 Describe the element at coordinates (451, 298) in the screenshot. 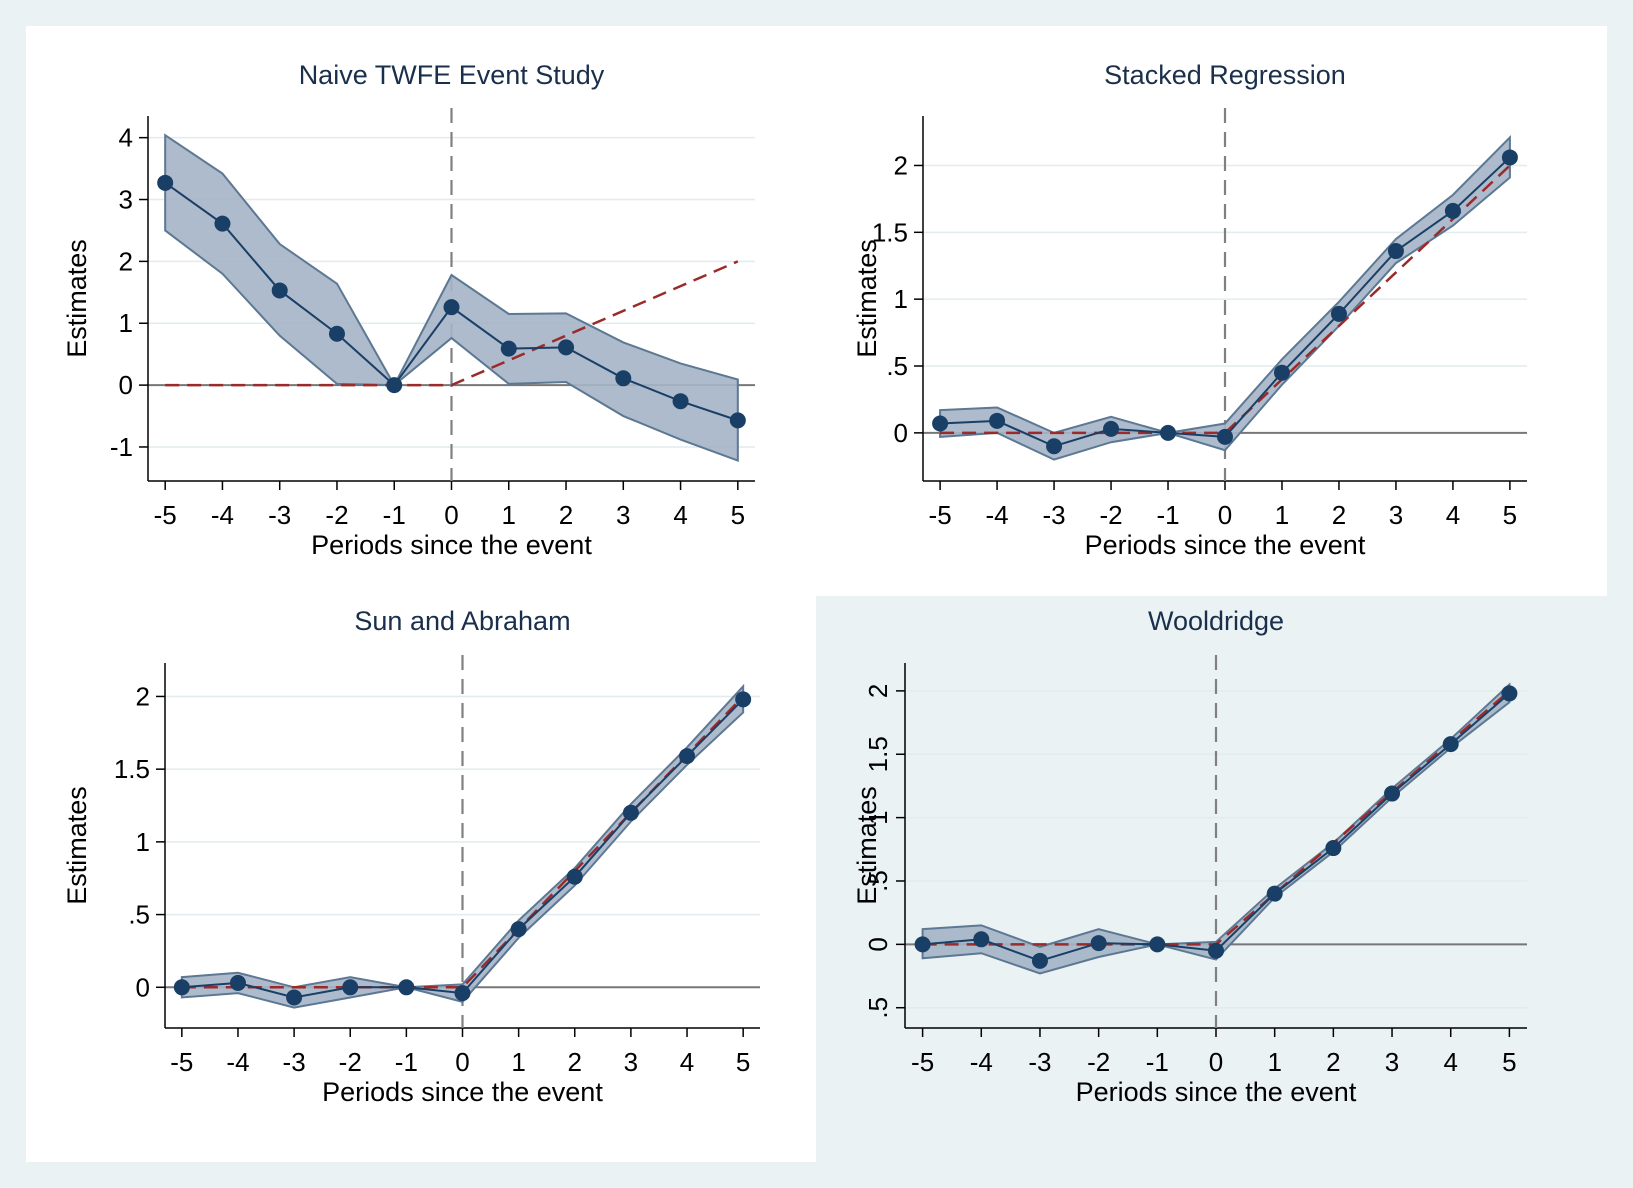

I see `confidence-band` at that location.